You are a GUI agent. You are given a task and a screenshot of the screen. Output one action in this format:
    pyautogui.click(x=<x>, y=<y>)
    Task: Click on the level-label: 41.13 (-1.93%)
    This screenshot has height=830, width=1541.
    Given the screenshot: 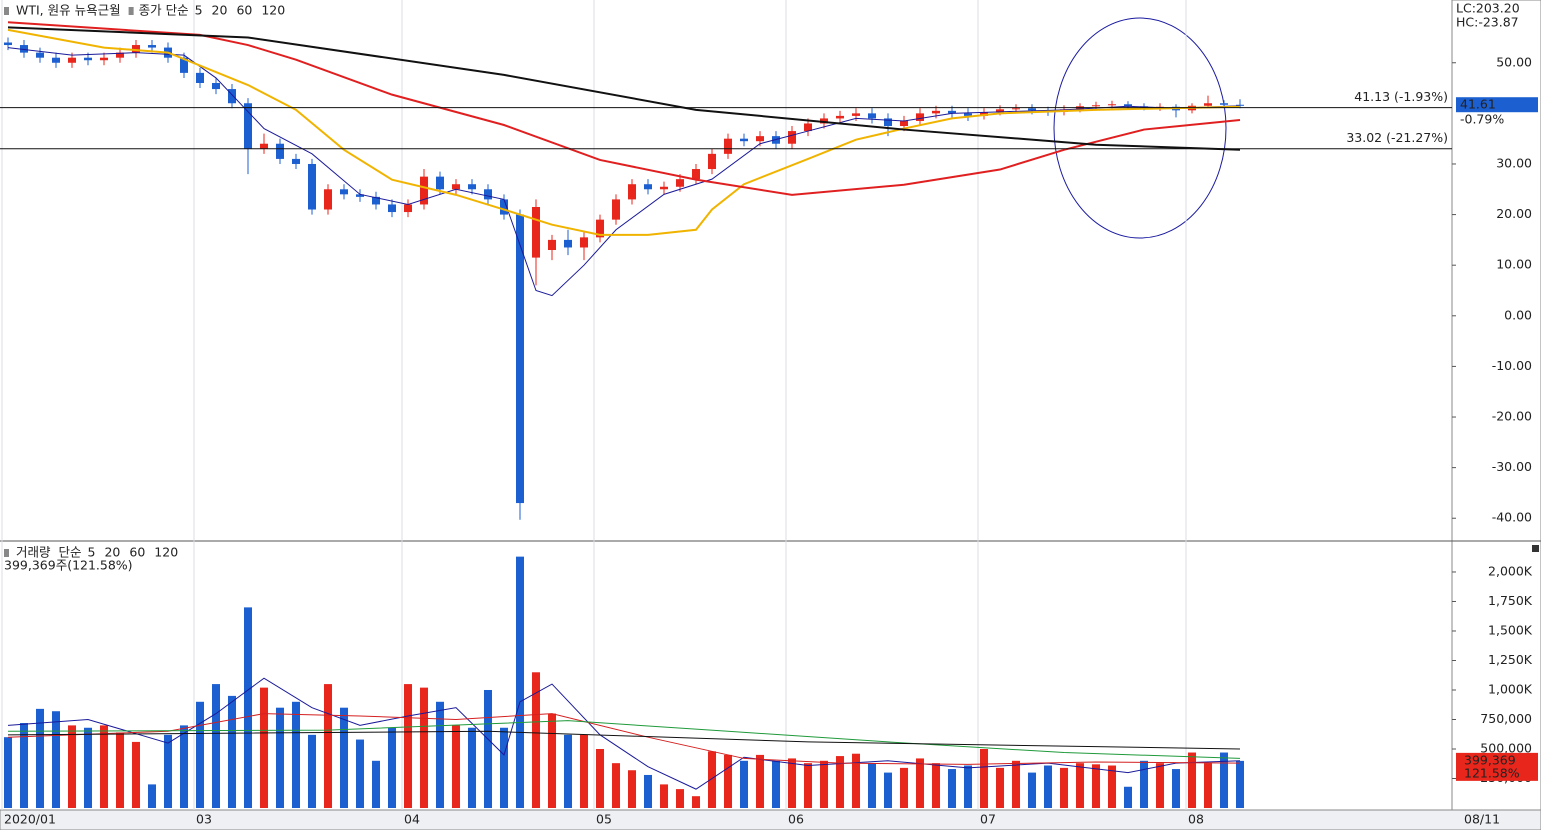 What is the action you would take?
    pyautogui.click(x=1401, y=96)
    